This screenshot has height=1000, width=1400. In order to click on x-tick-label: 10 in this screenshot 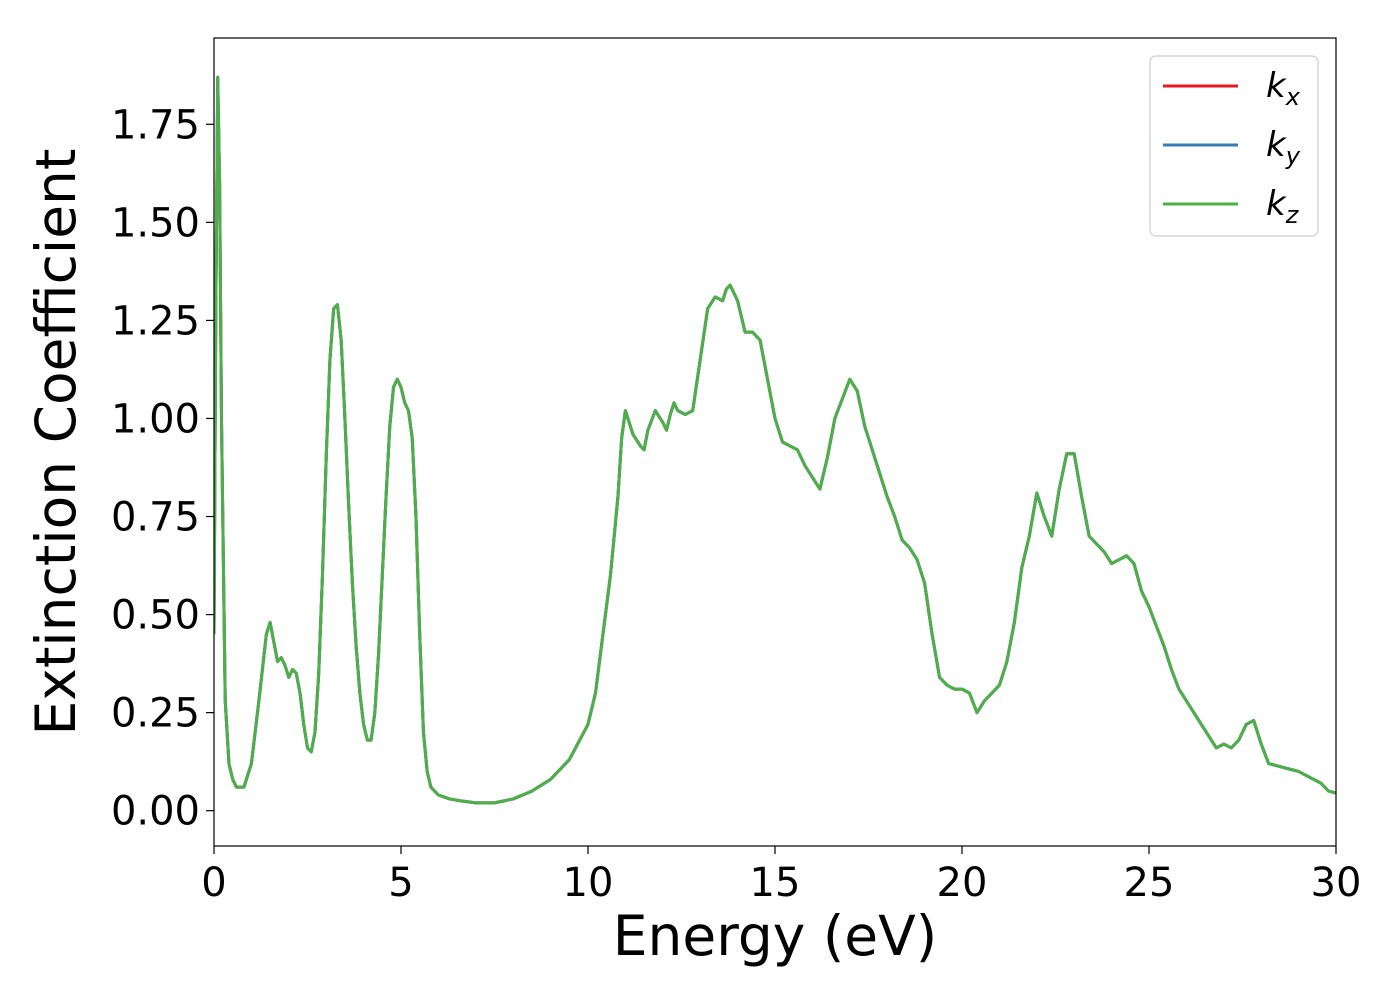, I will do `click(588, 883)`.